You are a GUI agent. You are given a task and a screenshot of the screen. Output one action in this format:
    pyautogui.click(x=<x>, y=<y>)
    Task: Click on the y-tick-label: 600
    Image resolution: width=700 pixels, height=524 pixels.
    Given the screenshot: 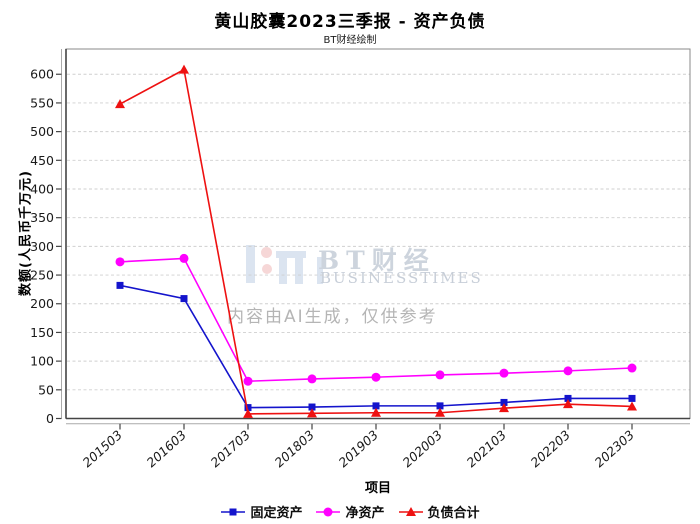 What is the action you would take?
    pyautogui.click(x=42, y=74)
    